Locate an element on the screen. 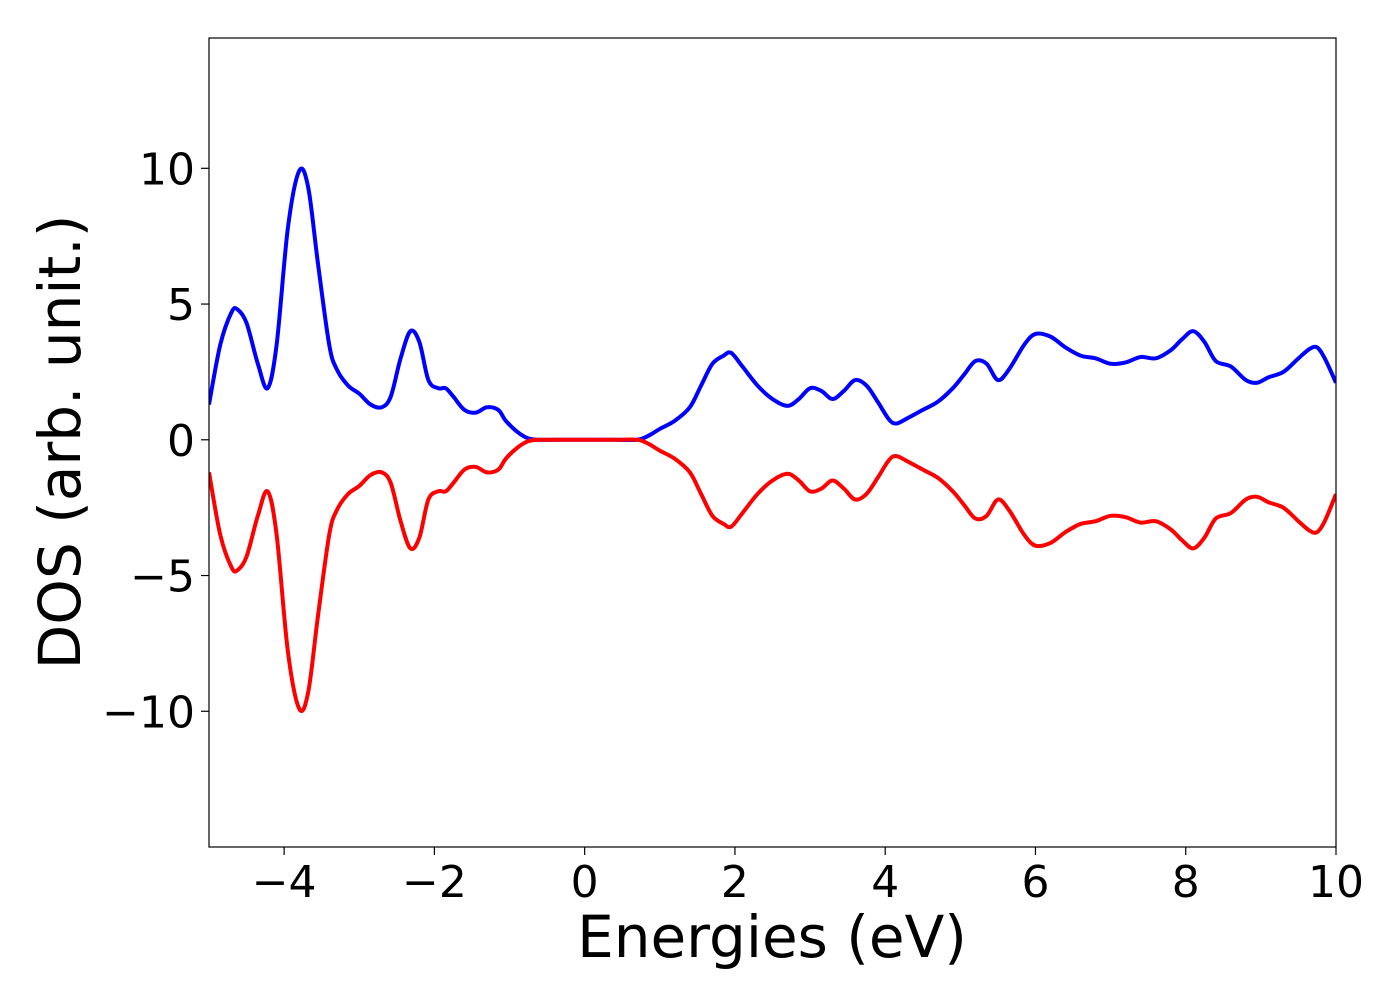 The image size is (1400, 1000). x-tick-label: 0 is located at coordinates (585, 882).